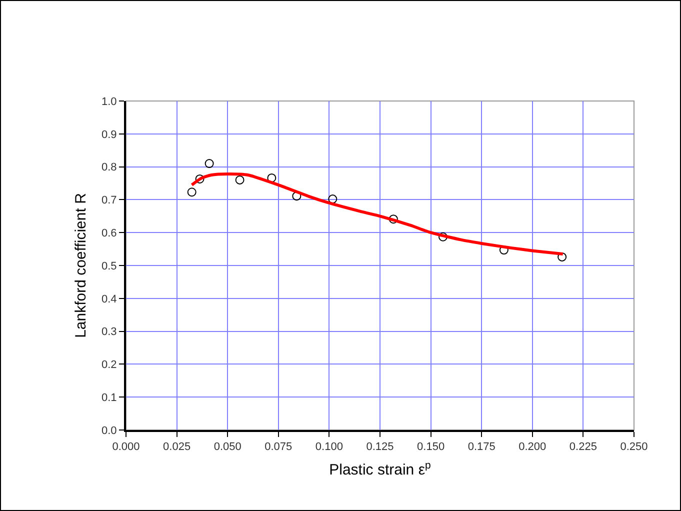 The image size is (681, 511). I want to click on x-tick-label: 0.150, so click(431, 447).